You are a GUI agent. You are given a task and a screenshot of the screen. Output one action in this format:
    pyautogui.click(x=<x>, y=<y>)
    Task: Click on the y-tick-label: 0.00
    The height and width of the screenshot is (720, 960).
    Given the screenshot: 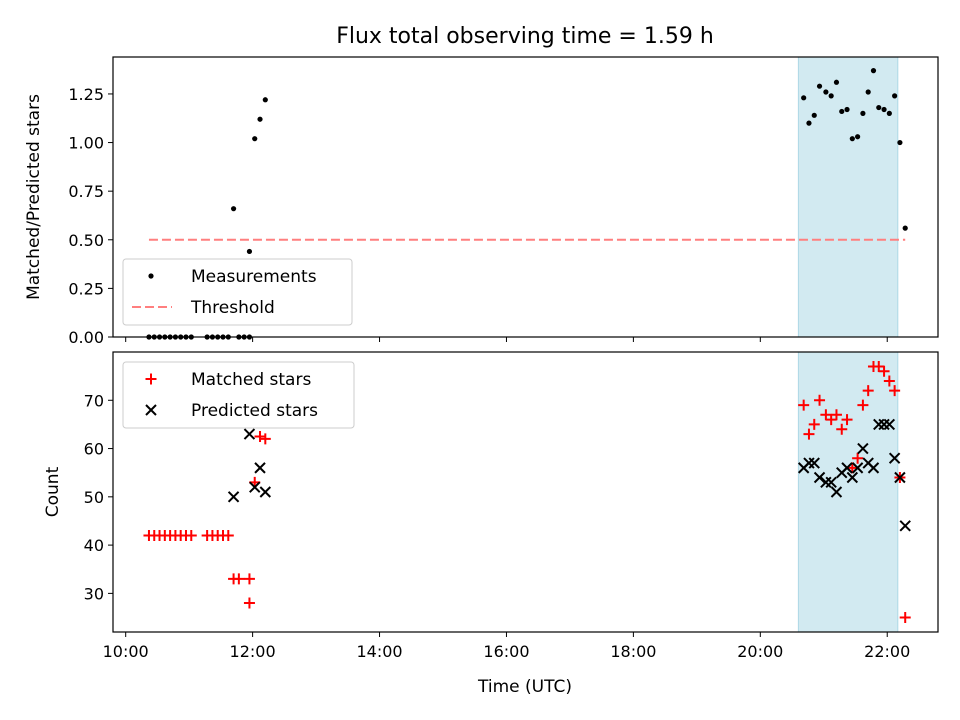 What is the action you would take?
    pyautogui.click(x=86, y=337)
    